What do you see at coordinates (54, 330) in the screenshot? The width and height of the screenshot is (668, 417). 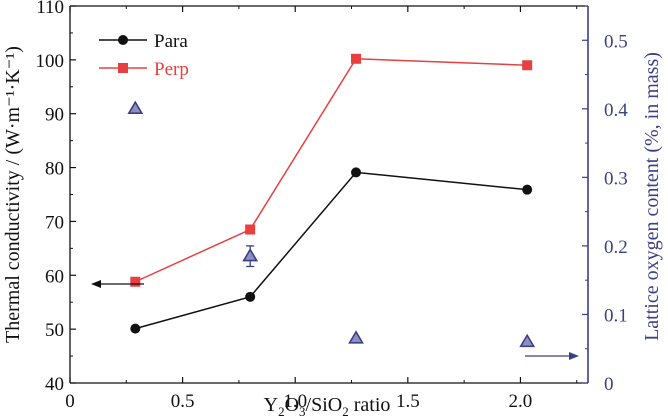 I see `y-left-tick-label: 50` at bounding box center [54, 330].